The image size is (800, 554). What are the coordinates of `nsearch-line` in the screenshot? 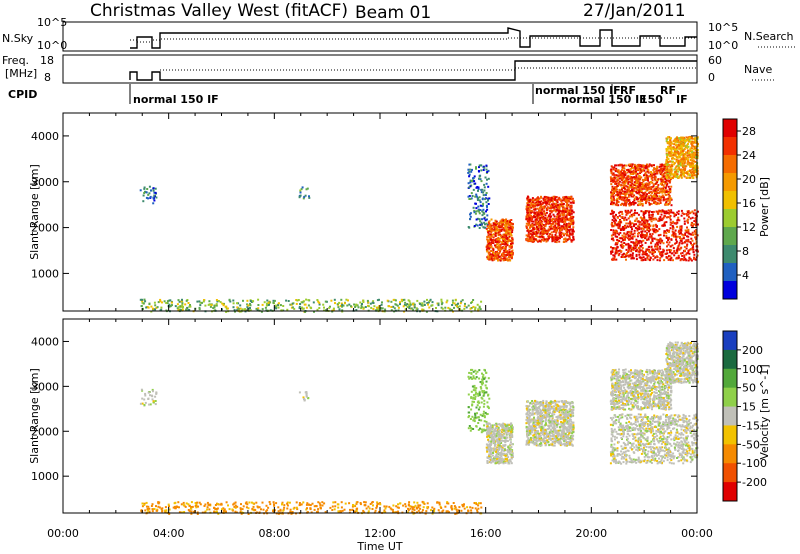 It's located at (413, 40).